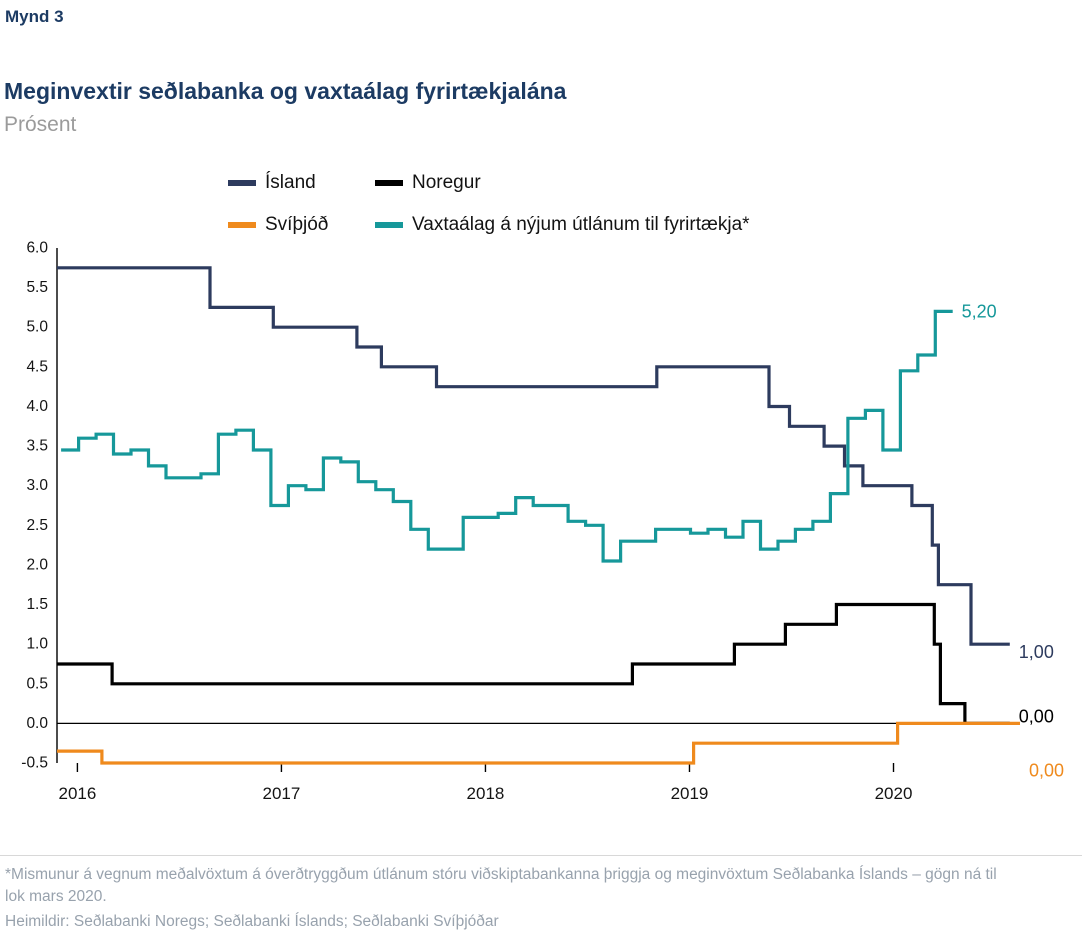  Describe the element at coordinates (389, 225) in the screenshot. I see `legend-swatch-vaxtaalag` at that location.